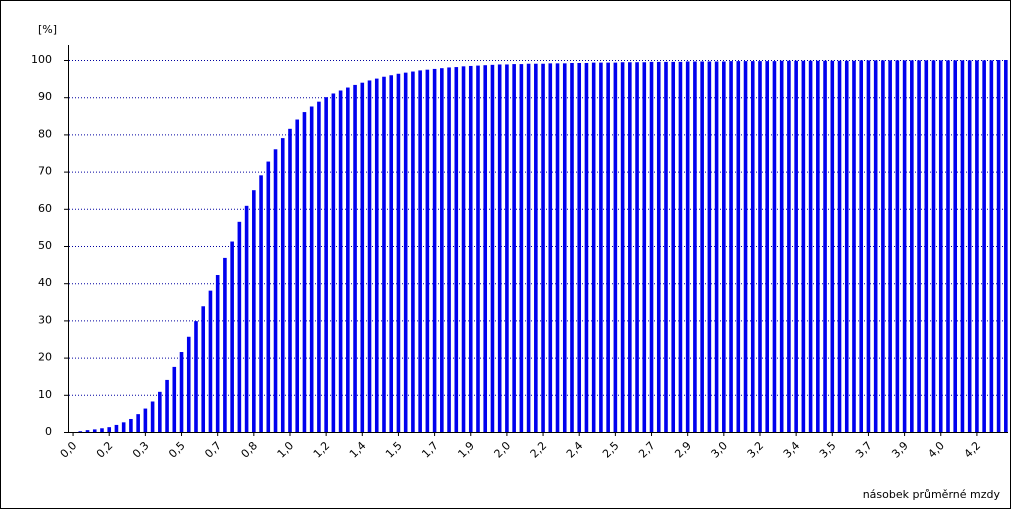 The height and width of the screenshot is (509, 1011). What do you see at coordinates (48, 431) in the screenshot?
I see `y-tick-label: 0` at bounding box center [48, 431].